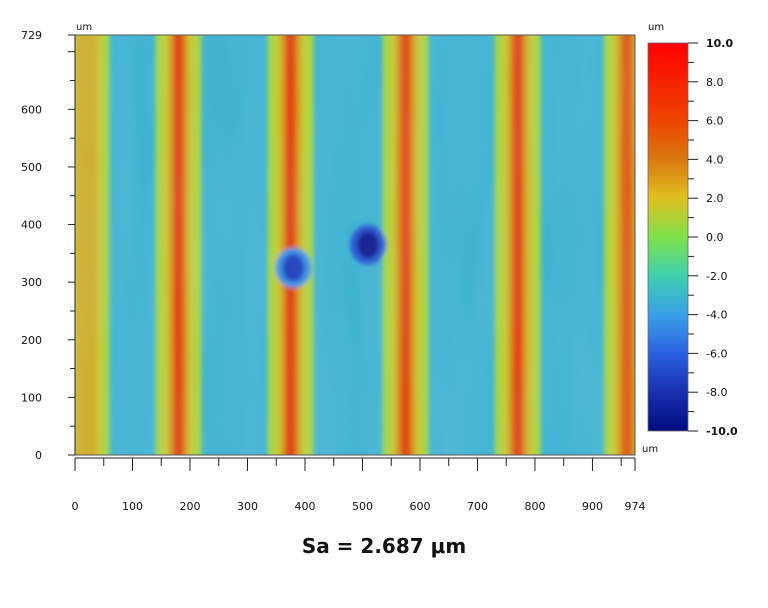 The image size is (768, 608). I want to click on x-tick-label: 200, so click(189, 506).